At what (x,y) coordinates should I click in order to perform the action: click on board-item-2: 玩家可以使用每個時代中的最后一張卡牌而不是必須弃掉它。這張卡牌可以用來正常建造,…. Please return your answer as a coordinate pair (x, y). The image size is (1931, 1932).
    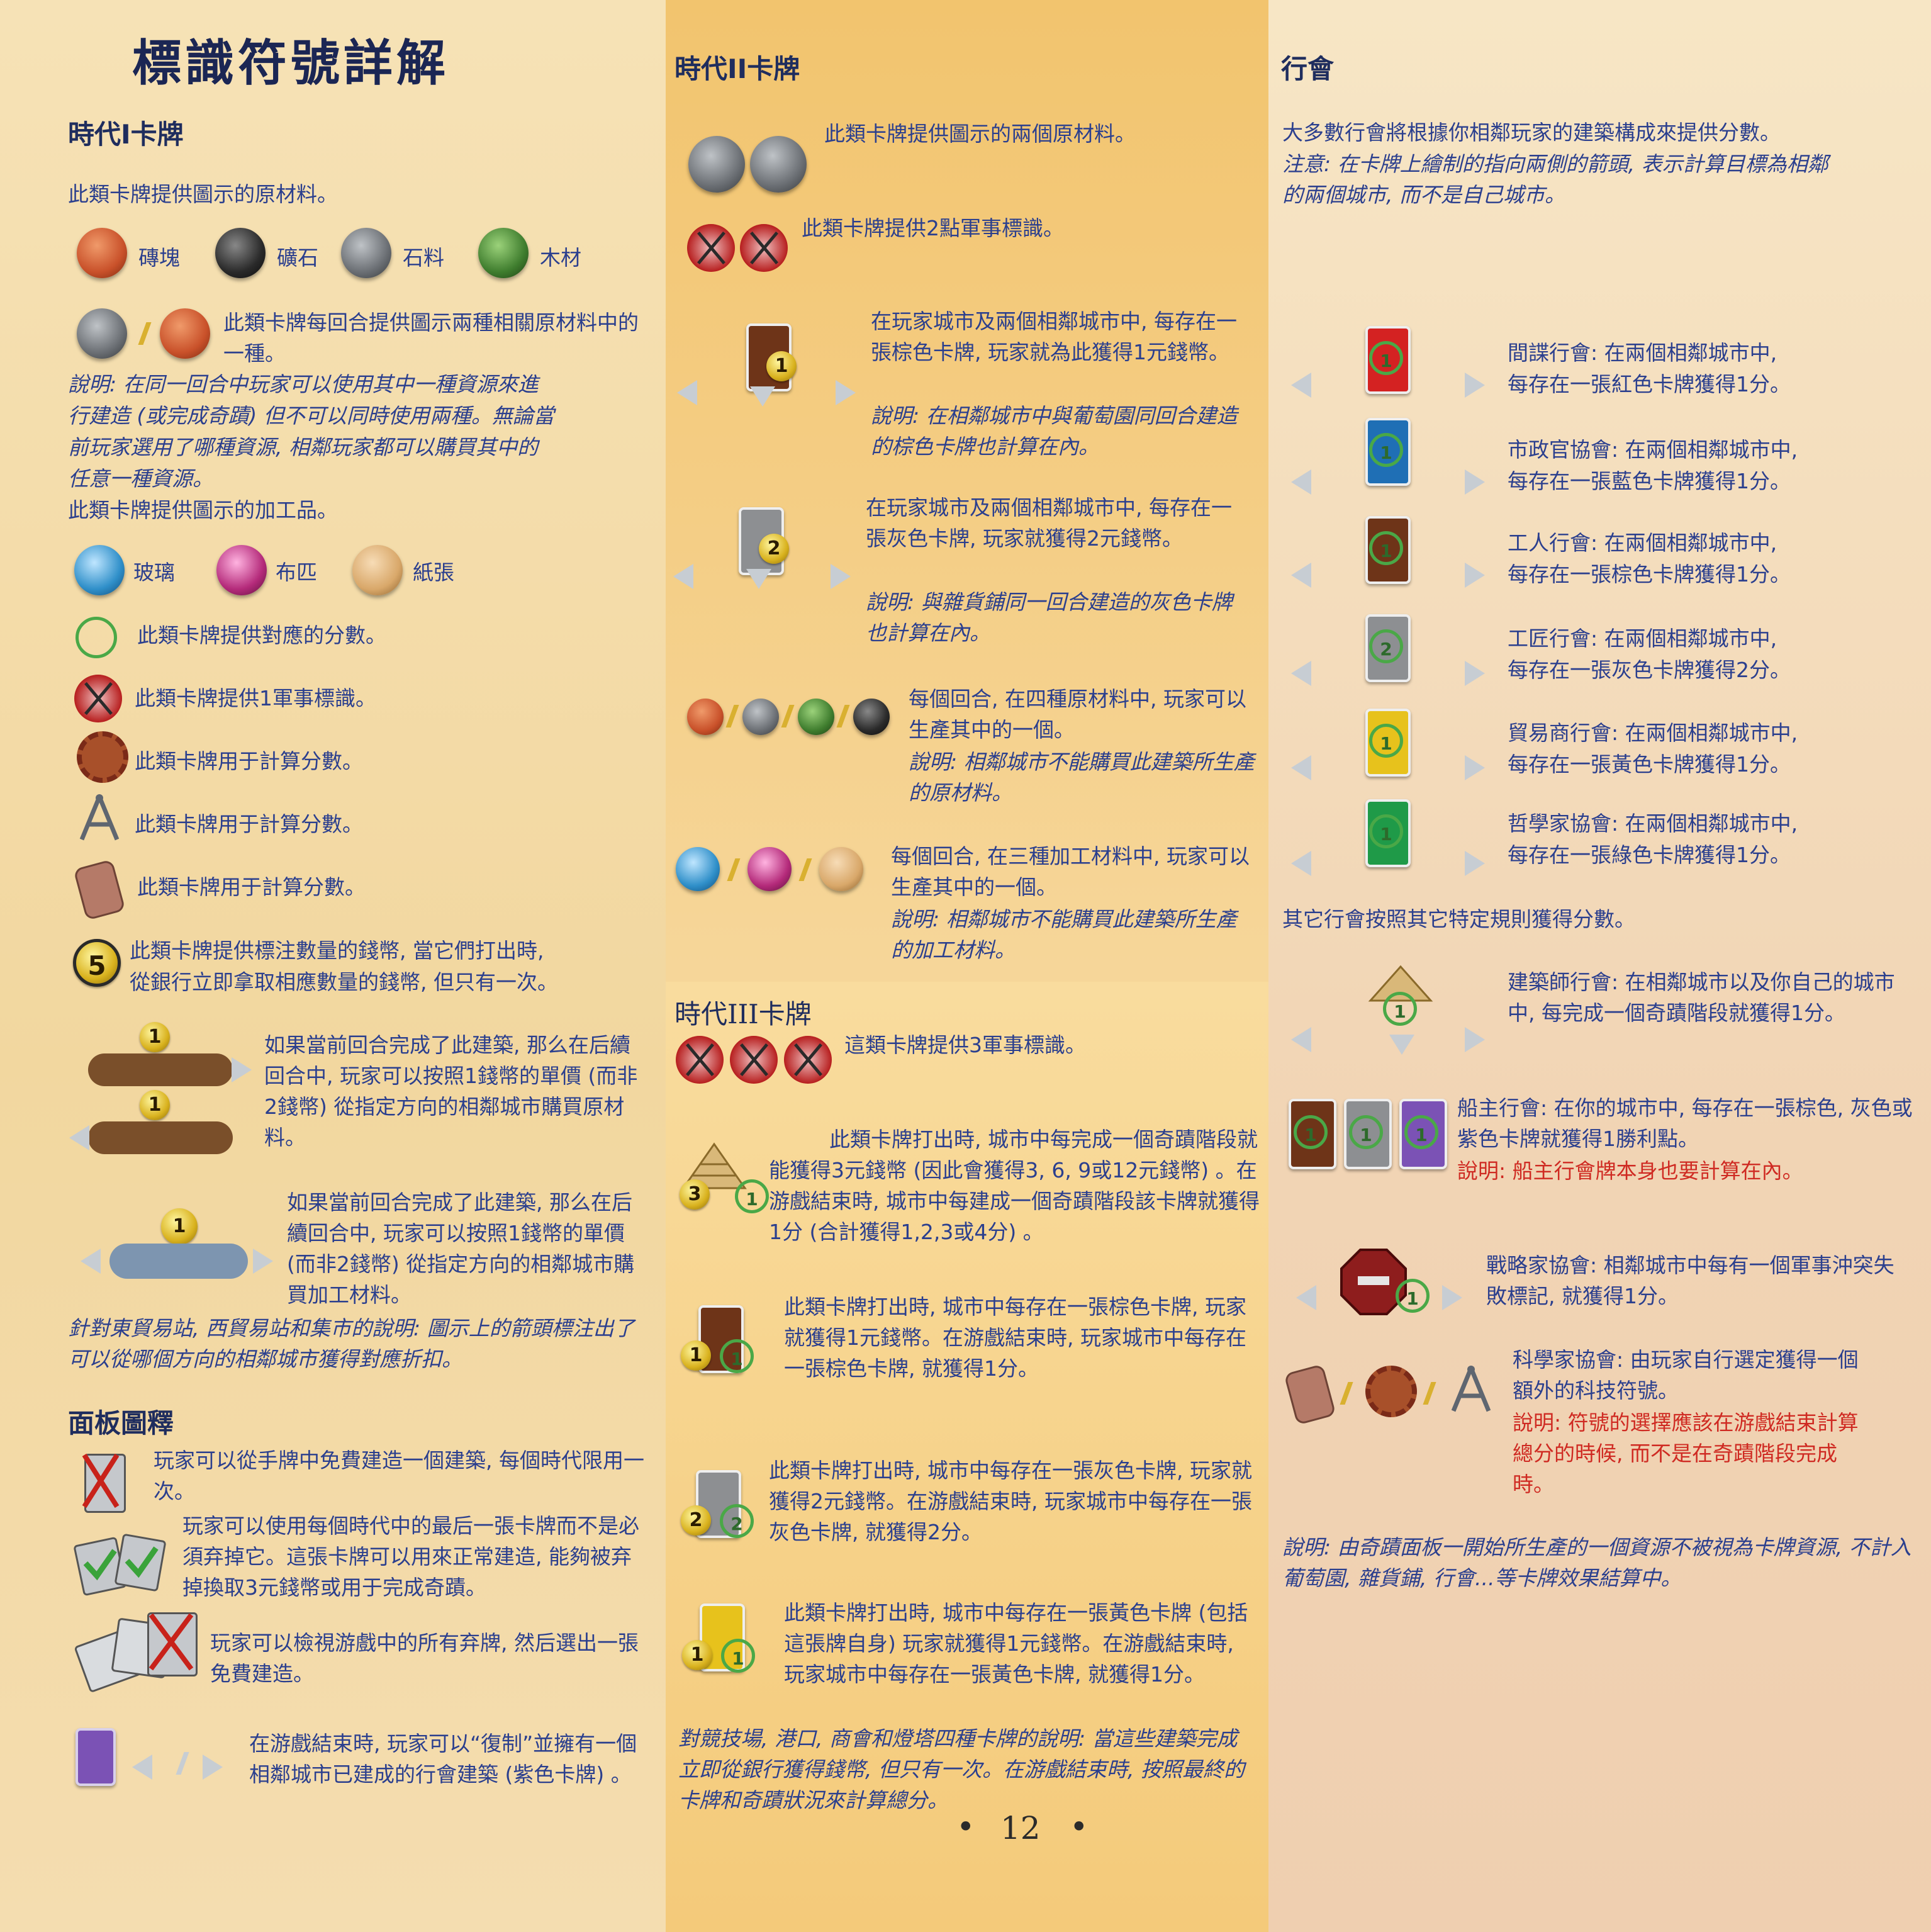
    Looking at the image, I should click on (410, 1557).